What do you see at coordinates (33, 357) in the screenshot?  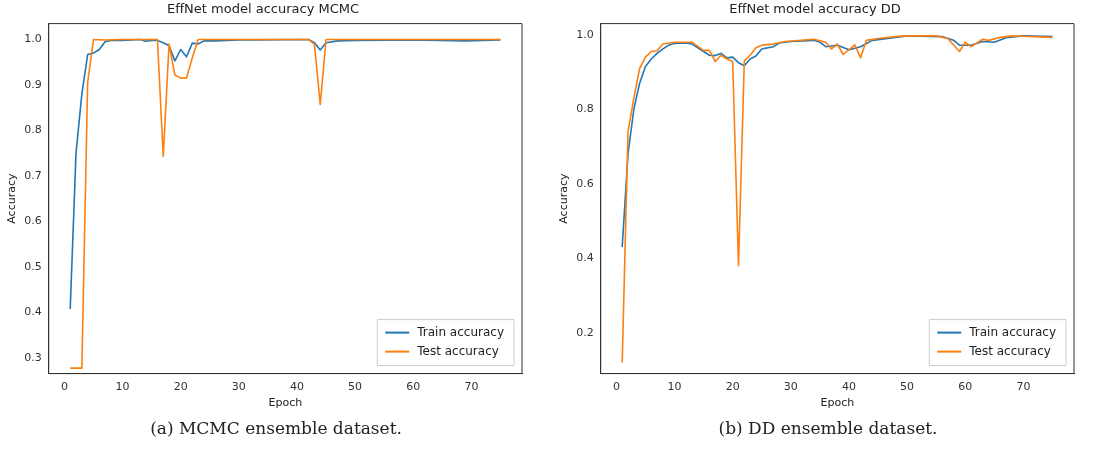 I see `y-tick-label: 0.3` at bounding box center [33, 357].